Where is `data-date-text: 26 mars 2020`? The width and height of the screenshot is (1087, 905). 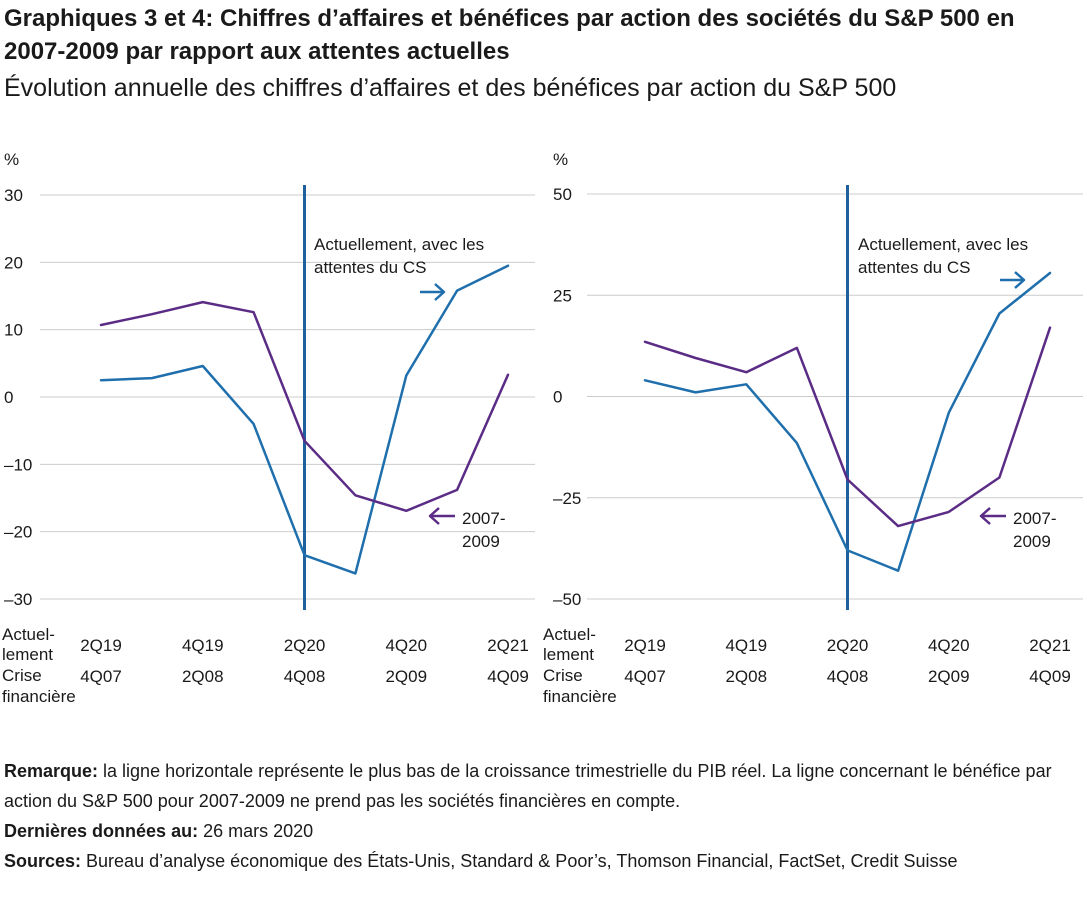 data-date-text: 26 mars 2020 is located at coordinates (256, 831).